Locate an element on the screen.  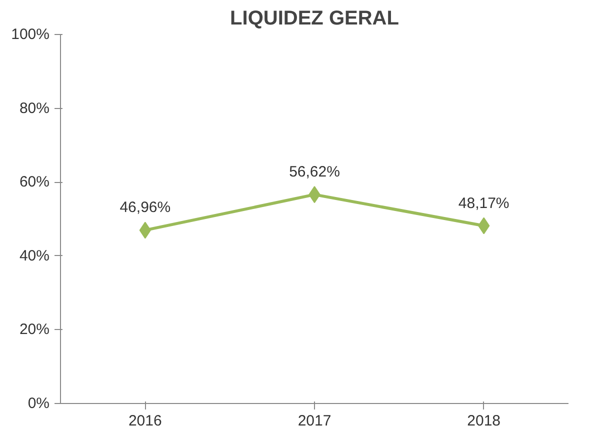
y-tick-label: 0% is located at coordinates (39, 403).